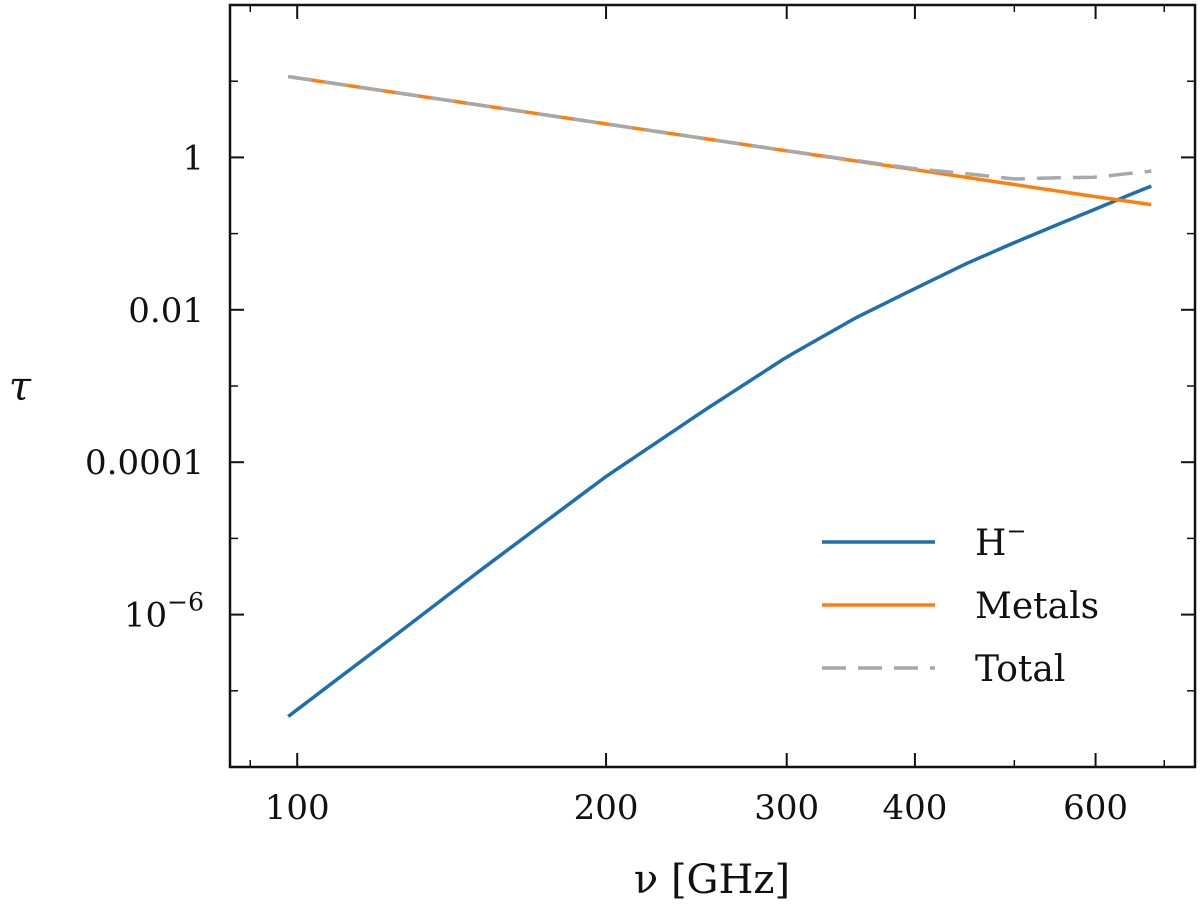 The height and width of the screenshot is (905, 1200). I want to click on legend-label-h: H−, so click(1001, 540).